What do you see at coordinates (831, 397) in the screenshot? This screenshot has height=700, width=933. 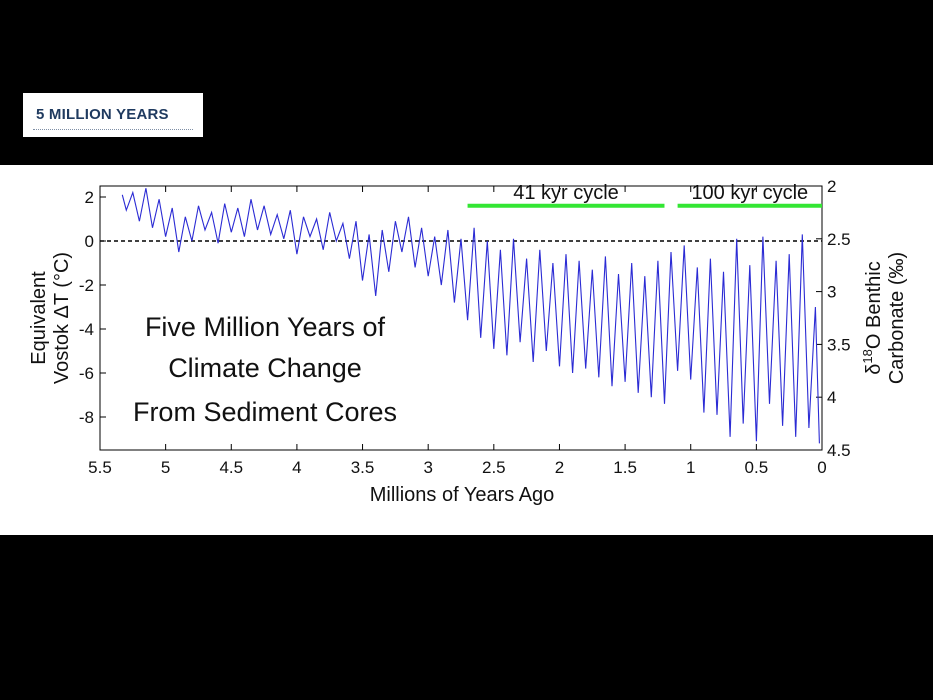 I see `y2-tick-label: 4` at bounding box center [831, 397].